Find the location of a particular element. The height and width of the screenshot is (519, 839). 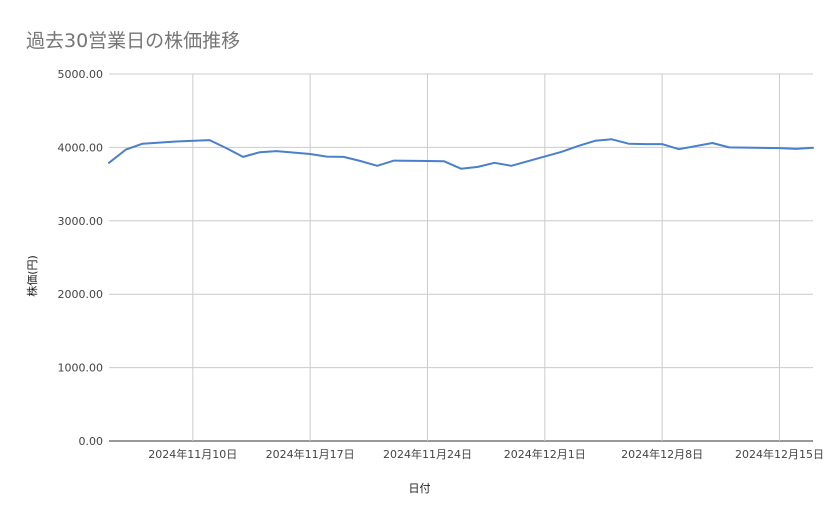

x-tick-label: 2024年11月17日 is located at coordinates (310, 454).